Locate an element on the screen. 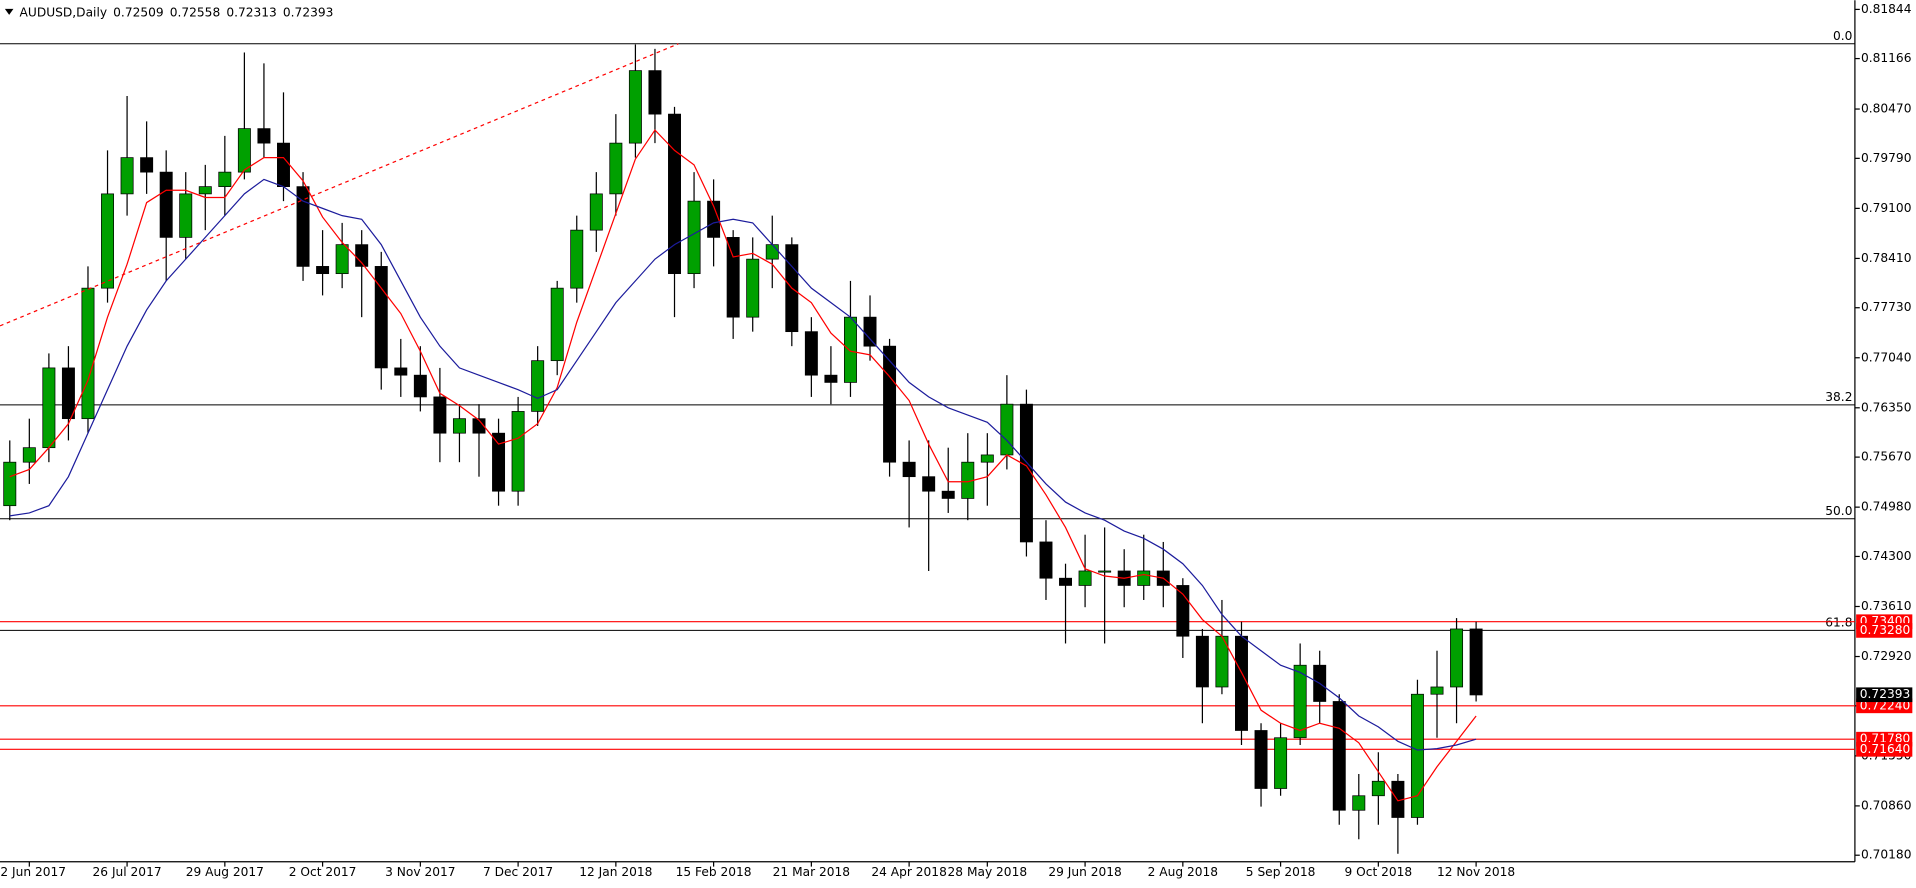  x-tick-label: 24 Apr 2018 is located at coordinates (908, 872).